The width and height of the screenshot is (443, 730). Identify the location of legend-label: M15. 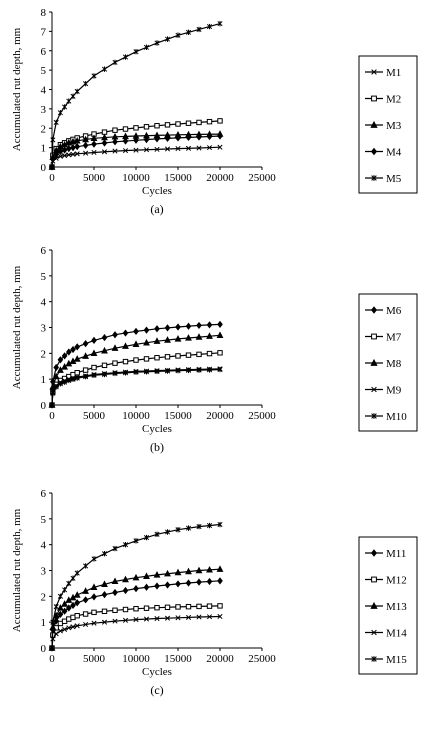
(396, 660).